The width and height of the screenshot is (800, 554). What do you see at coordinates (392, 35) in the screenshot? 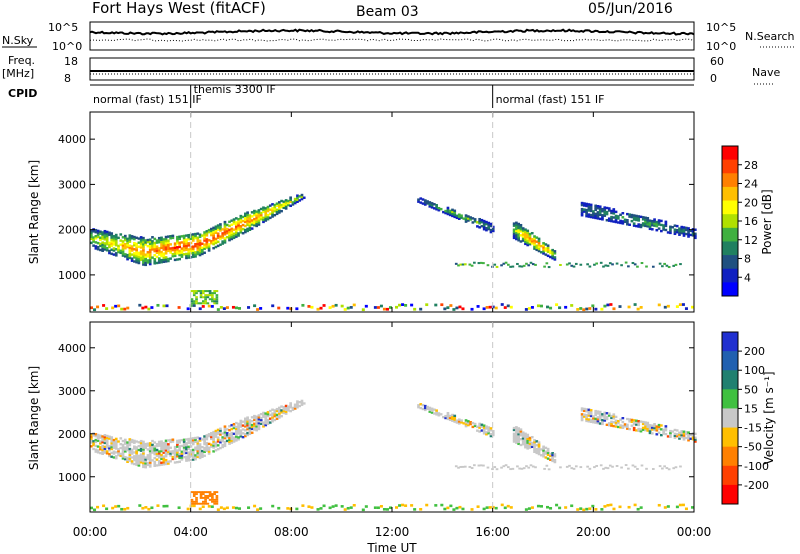
I see `nsky-trace` at bounding box center [392, 35].